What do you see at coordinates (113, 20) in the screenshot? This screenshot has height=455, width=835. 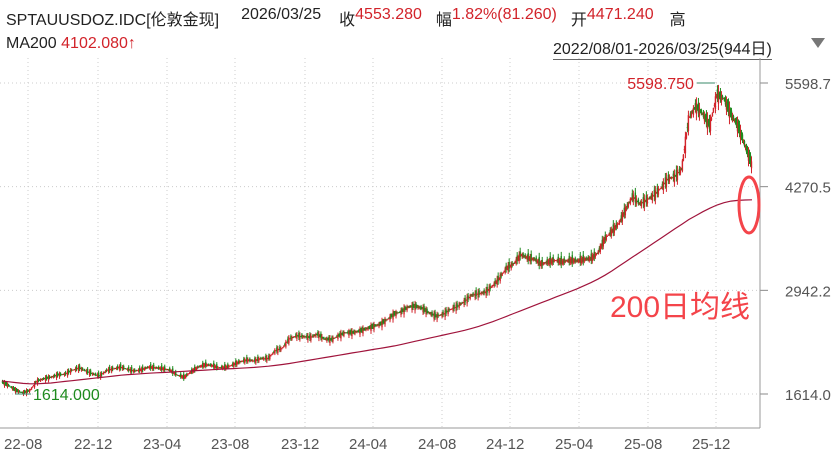 I see `symbol-name: SPTAUUSDOZ.IDC[伦敦金现]` at bounding box center [113, 20].